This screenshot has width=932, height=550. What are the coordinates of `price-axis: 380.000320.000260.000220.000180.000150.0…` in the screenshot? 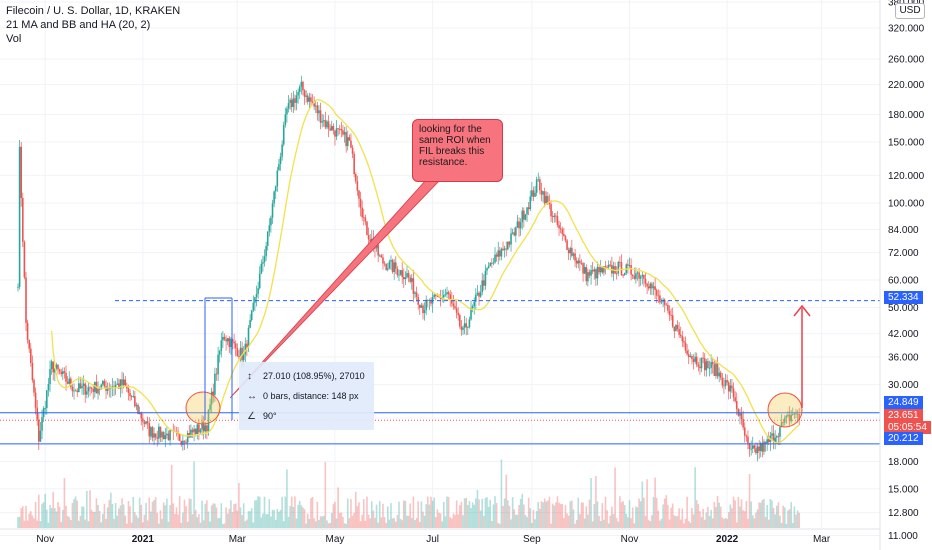 It's located at (905, 275).